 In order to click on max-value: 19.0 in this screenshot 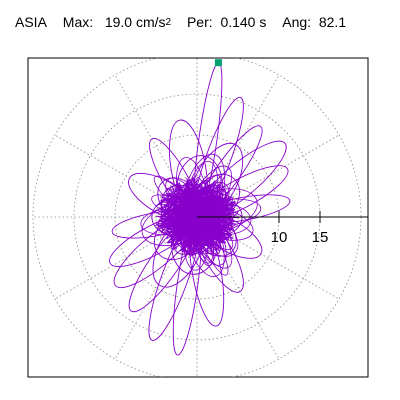, I will do `click(118, 22)`.